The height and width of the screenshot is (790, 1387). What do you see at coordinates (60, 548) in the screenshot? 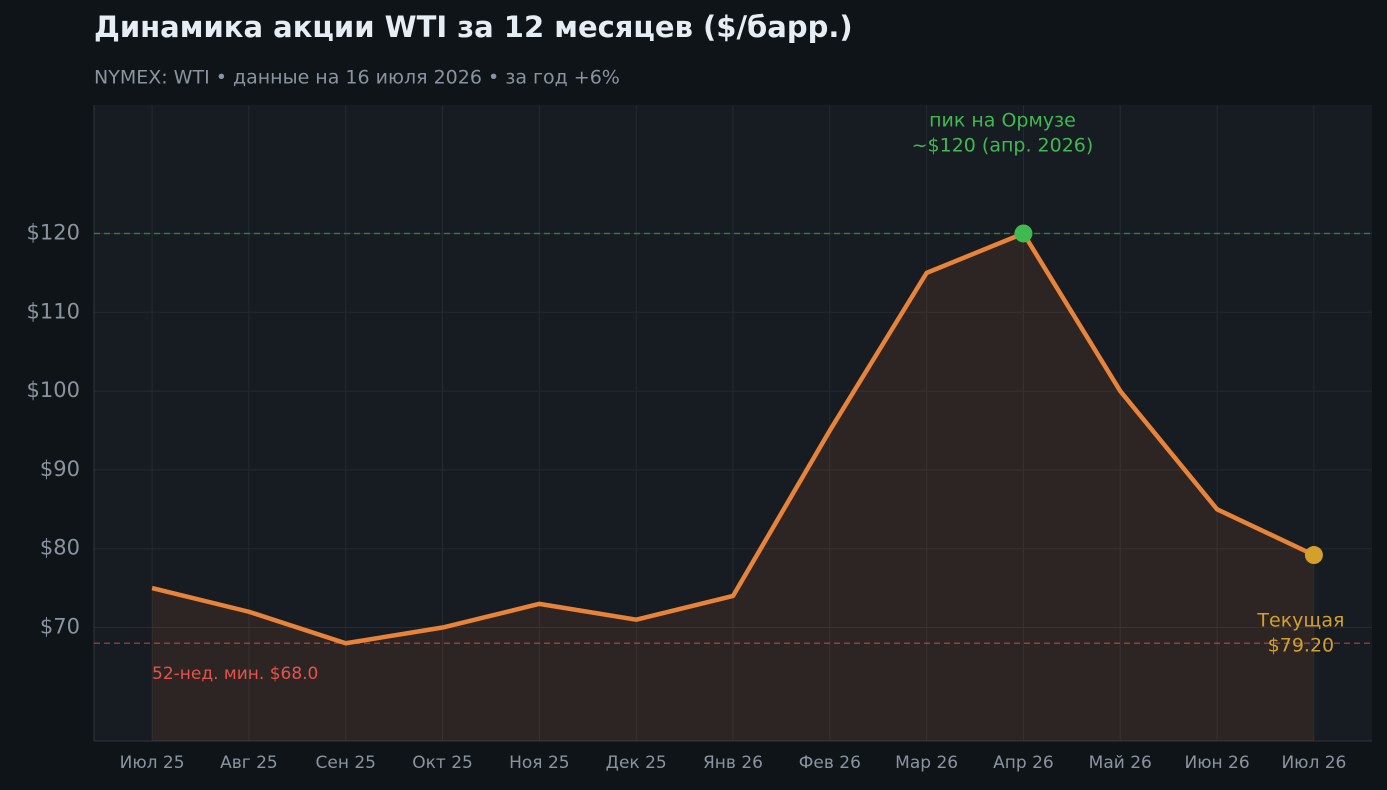
I see `y-tick-label: $80` at bounding box center [60, 548].